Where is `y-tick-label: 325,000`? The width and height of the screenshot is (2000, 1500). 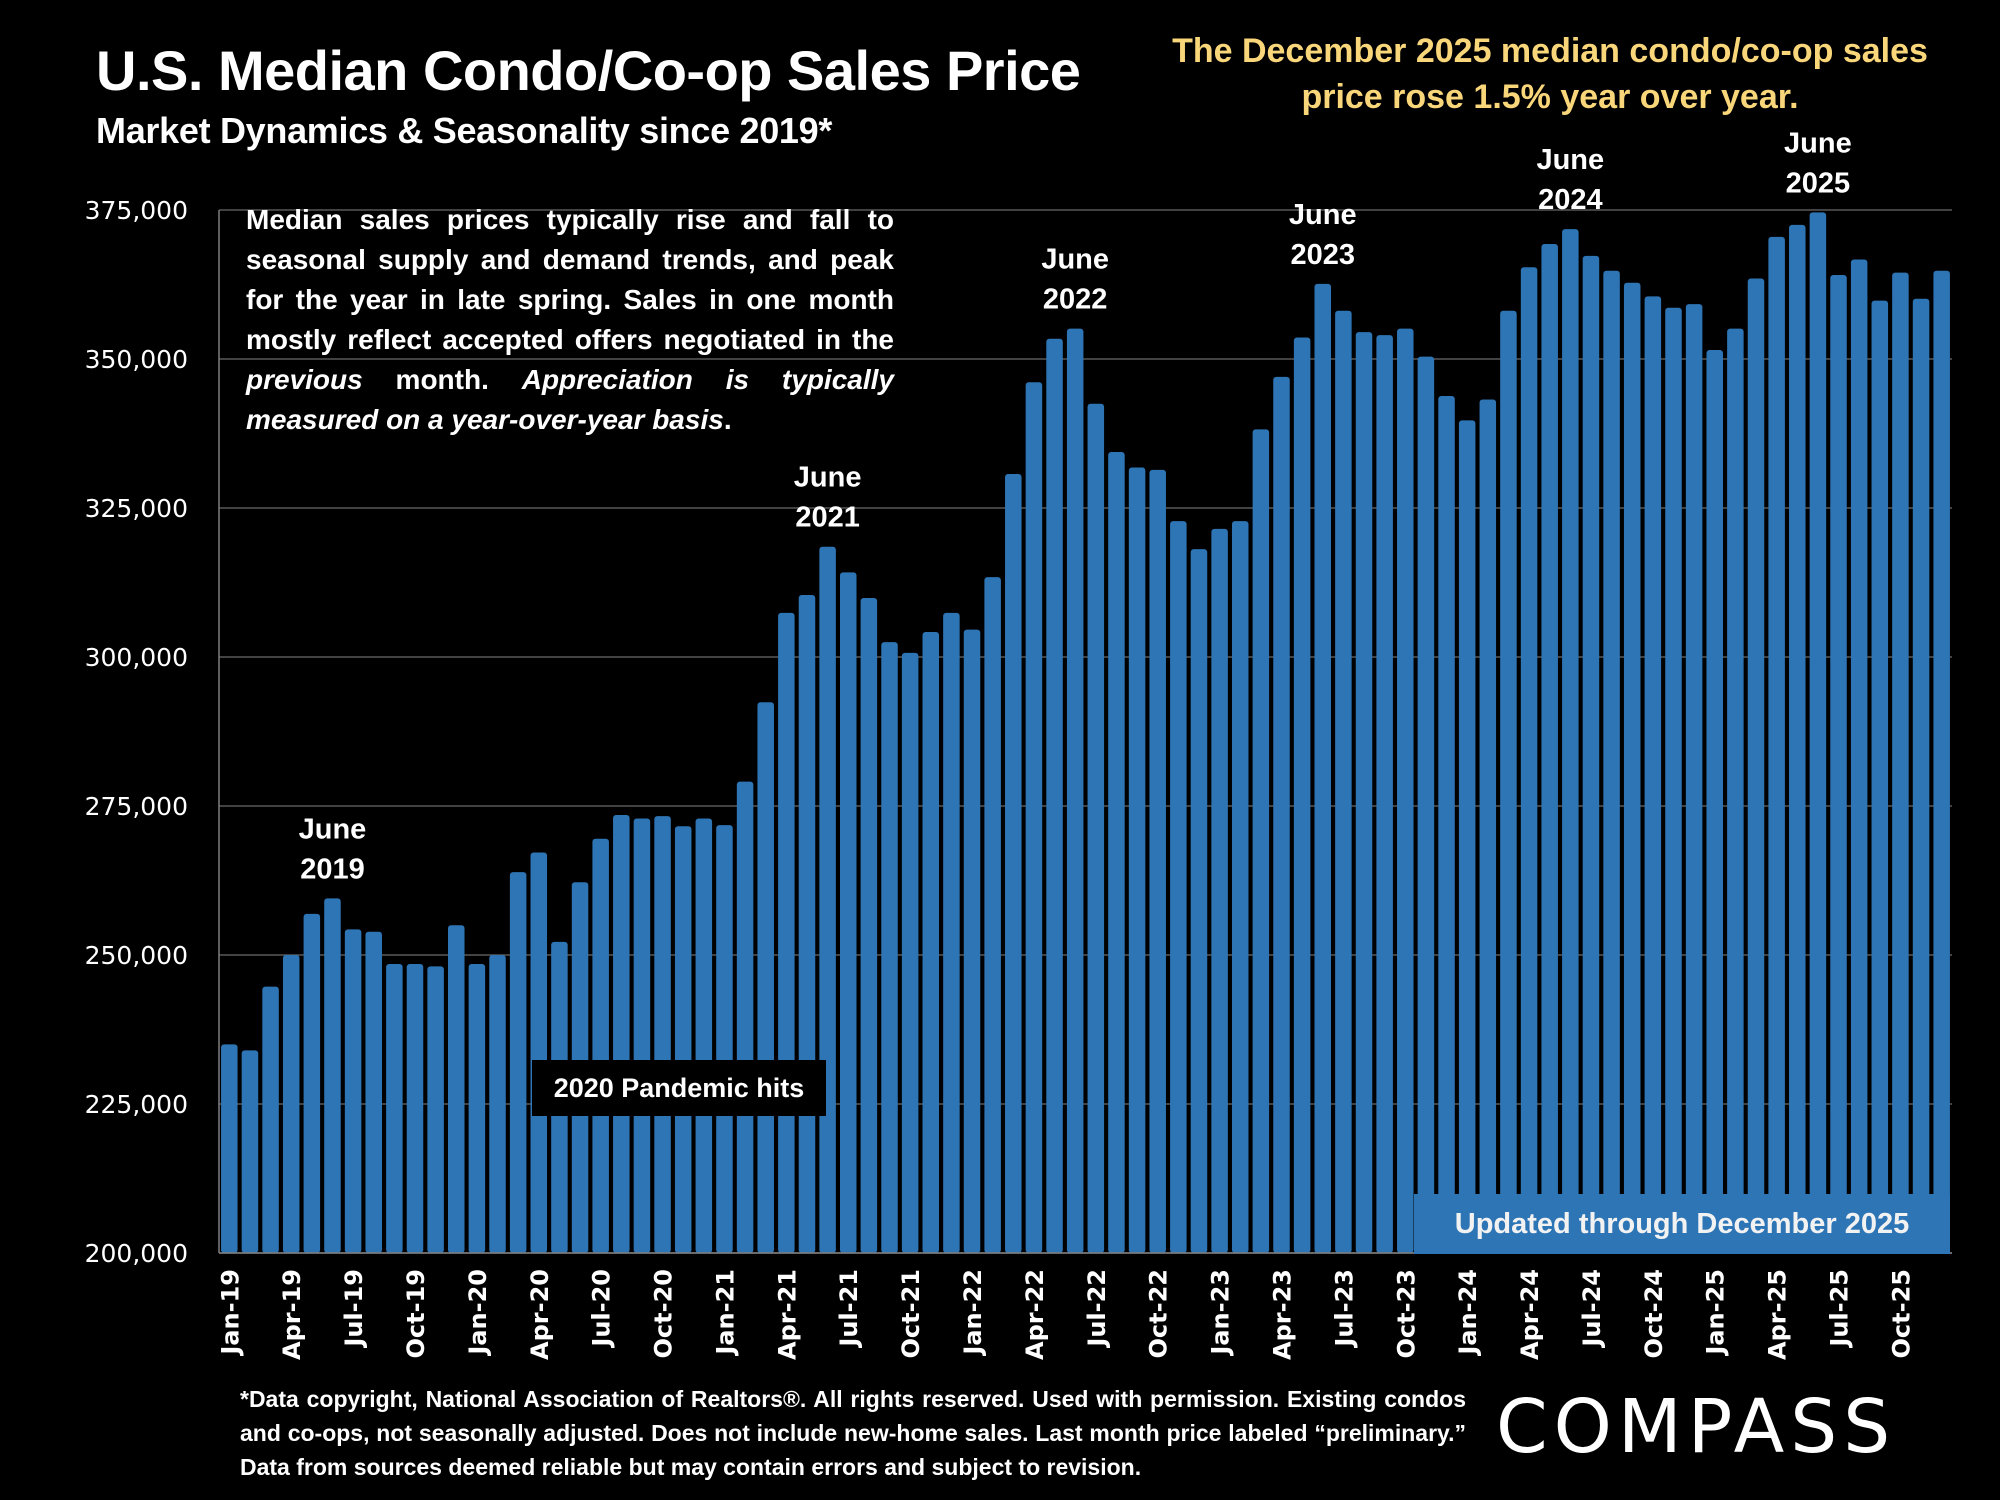
y-tick-label: 325,000 is located at coordinates (136, 508).